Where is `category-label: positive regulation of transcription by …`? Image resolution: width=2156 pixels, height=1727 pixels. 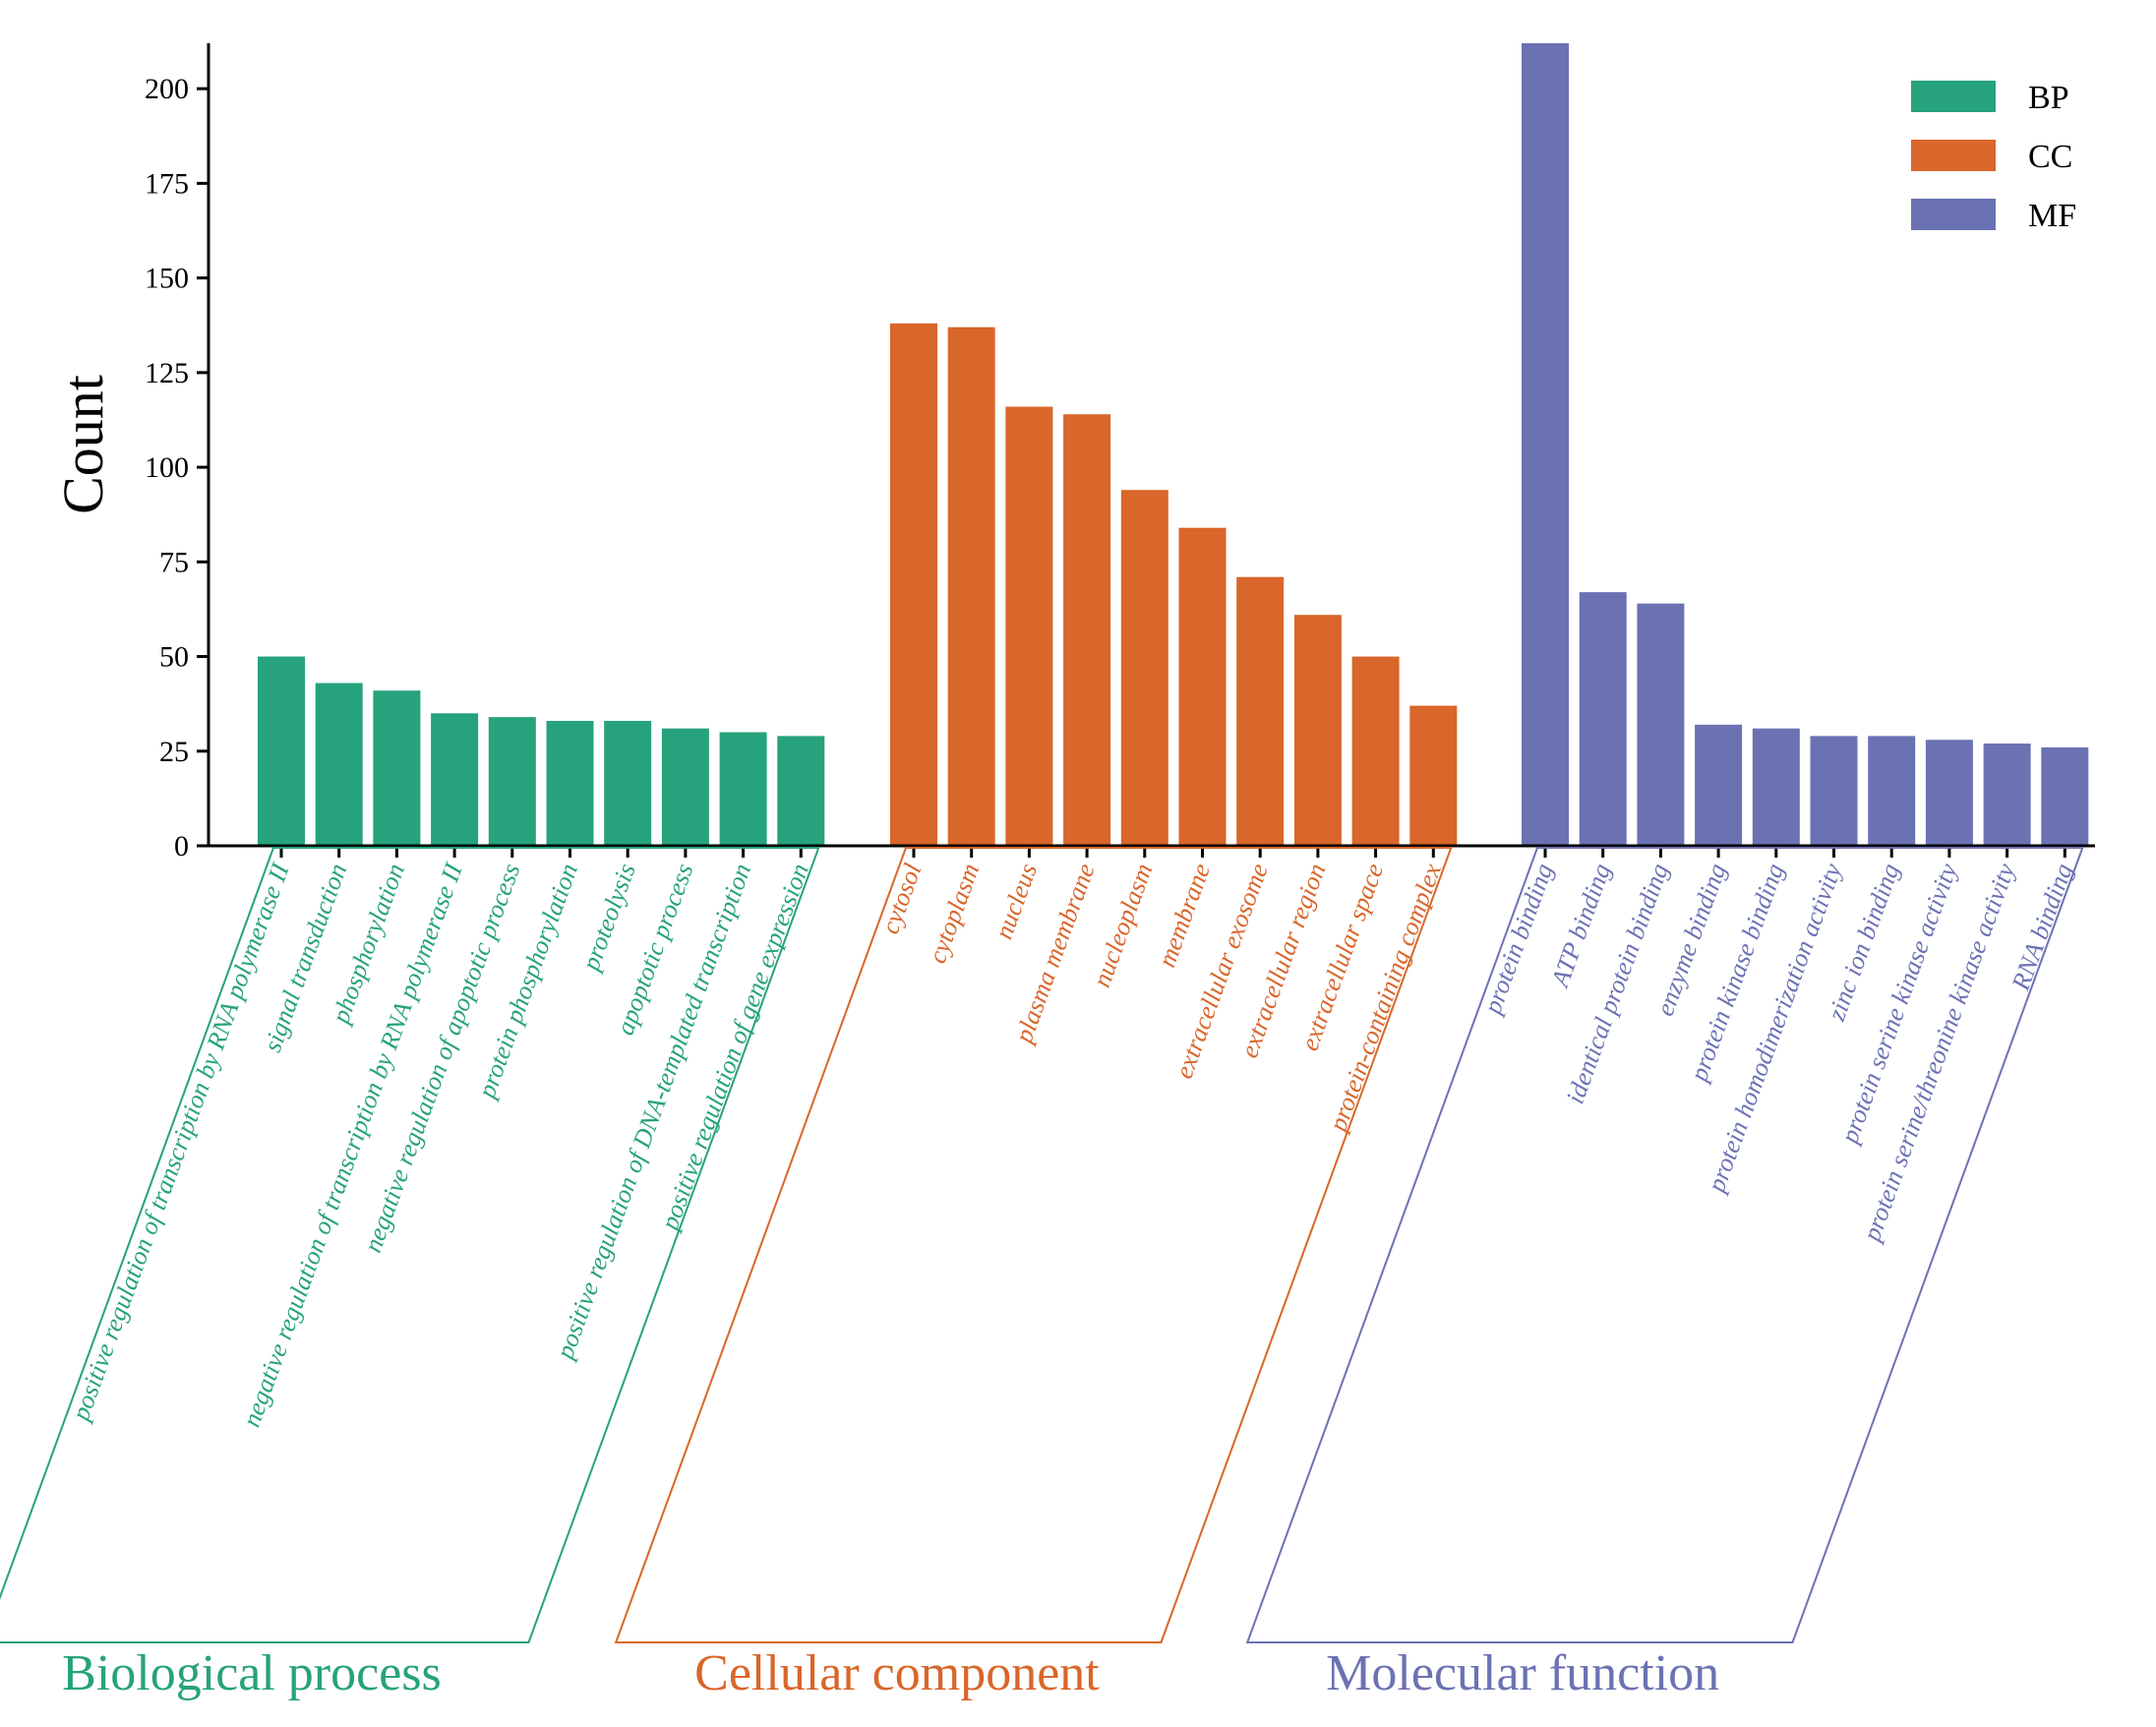
category-label: positive regulation of transcription by … is located at coordinates (180, 1142).